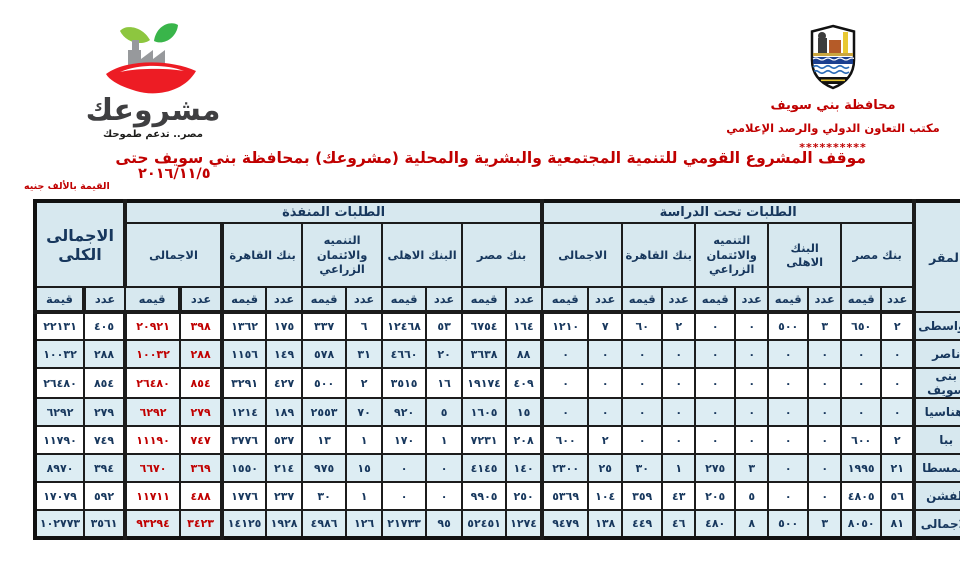  What do you see at coordinates (244, 383) in the screenshot?
I see `data-cell: ٣٢٩١` at bounding box center [244, 383].